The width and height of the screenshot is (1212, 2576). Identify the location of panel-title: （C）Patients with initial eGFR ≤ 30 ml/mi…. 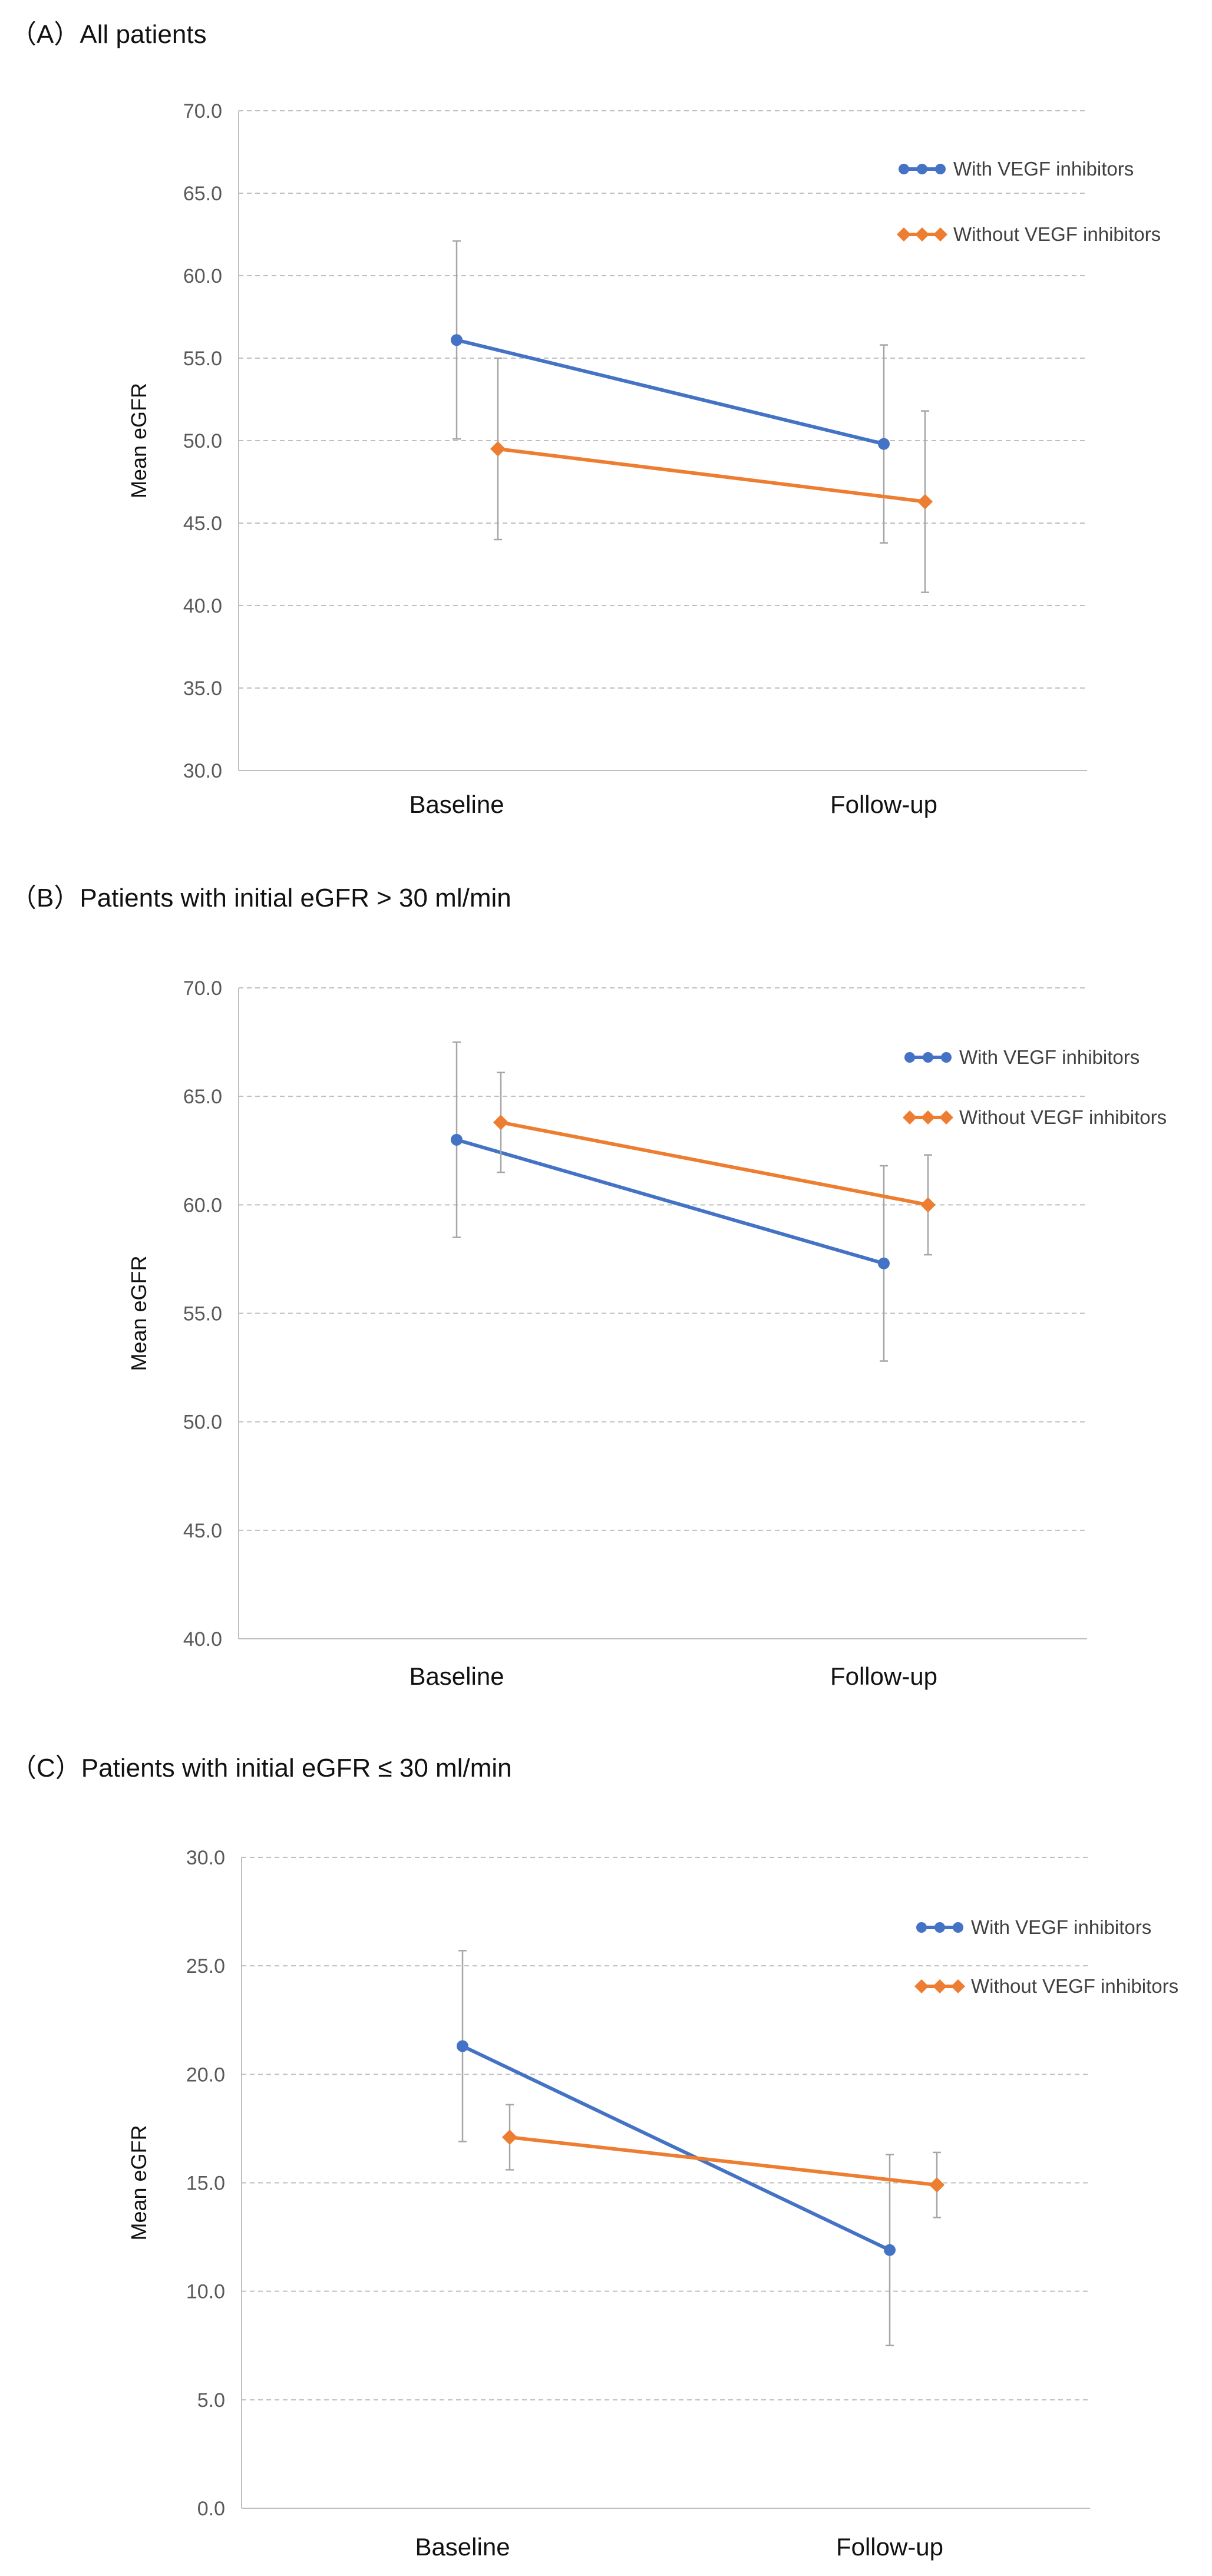
(261, 1768).